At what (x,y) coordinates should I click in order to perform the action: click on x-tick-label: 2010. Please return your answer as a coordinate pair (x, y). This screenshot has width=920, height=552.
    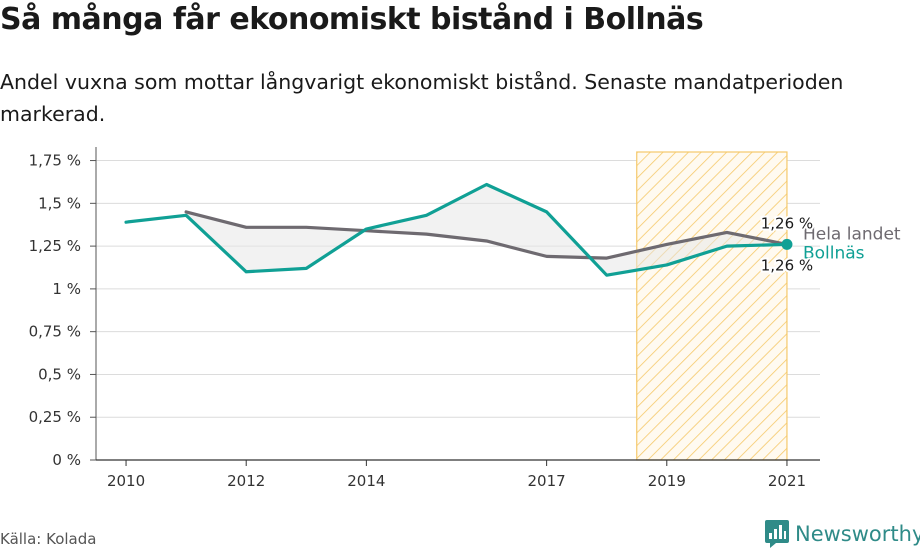
    Looking at the image, I should click on (126, 481).